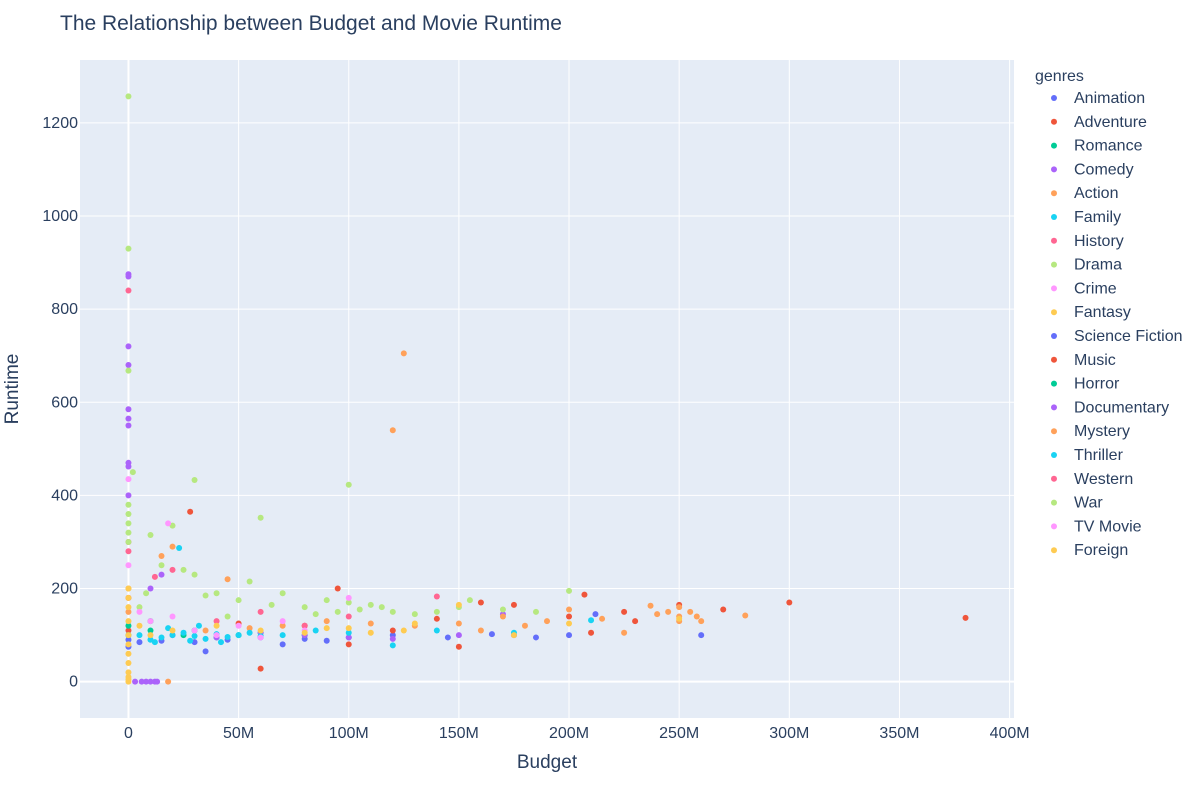  I want to click on legend-item-war: War, so click(1077, 503).